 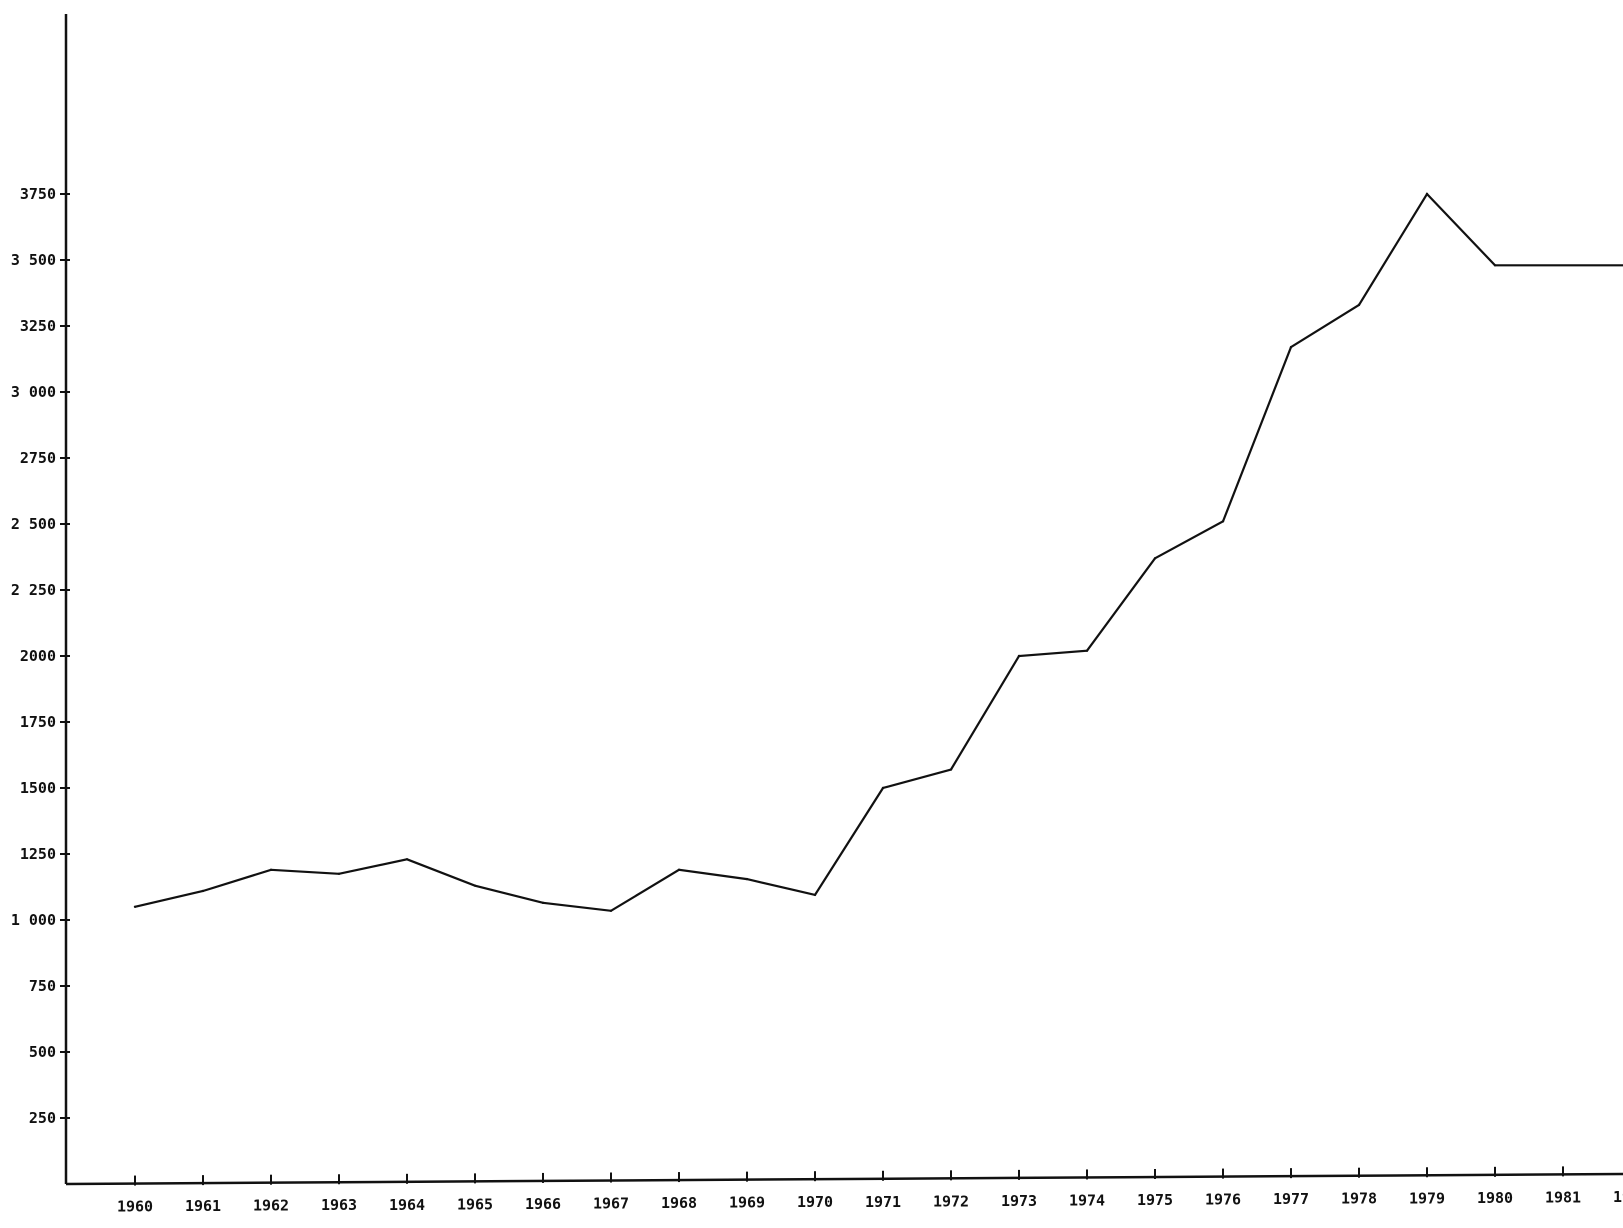 What do you see at coordinates (1087, 1200) in the screenshot?
I see `x-tick-label: 1974` at bounding box center [1087, 1200].